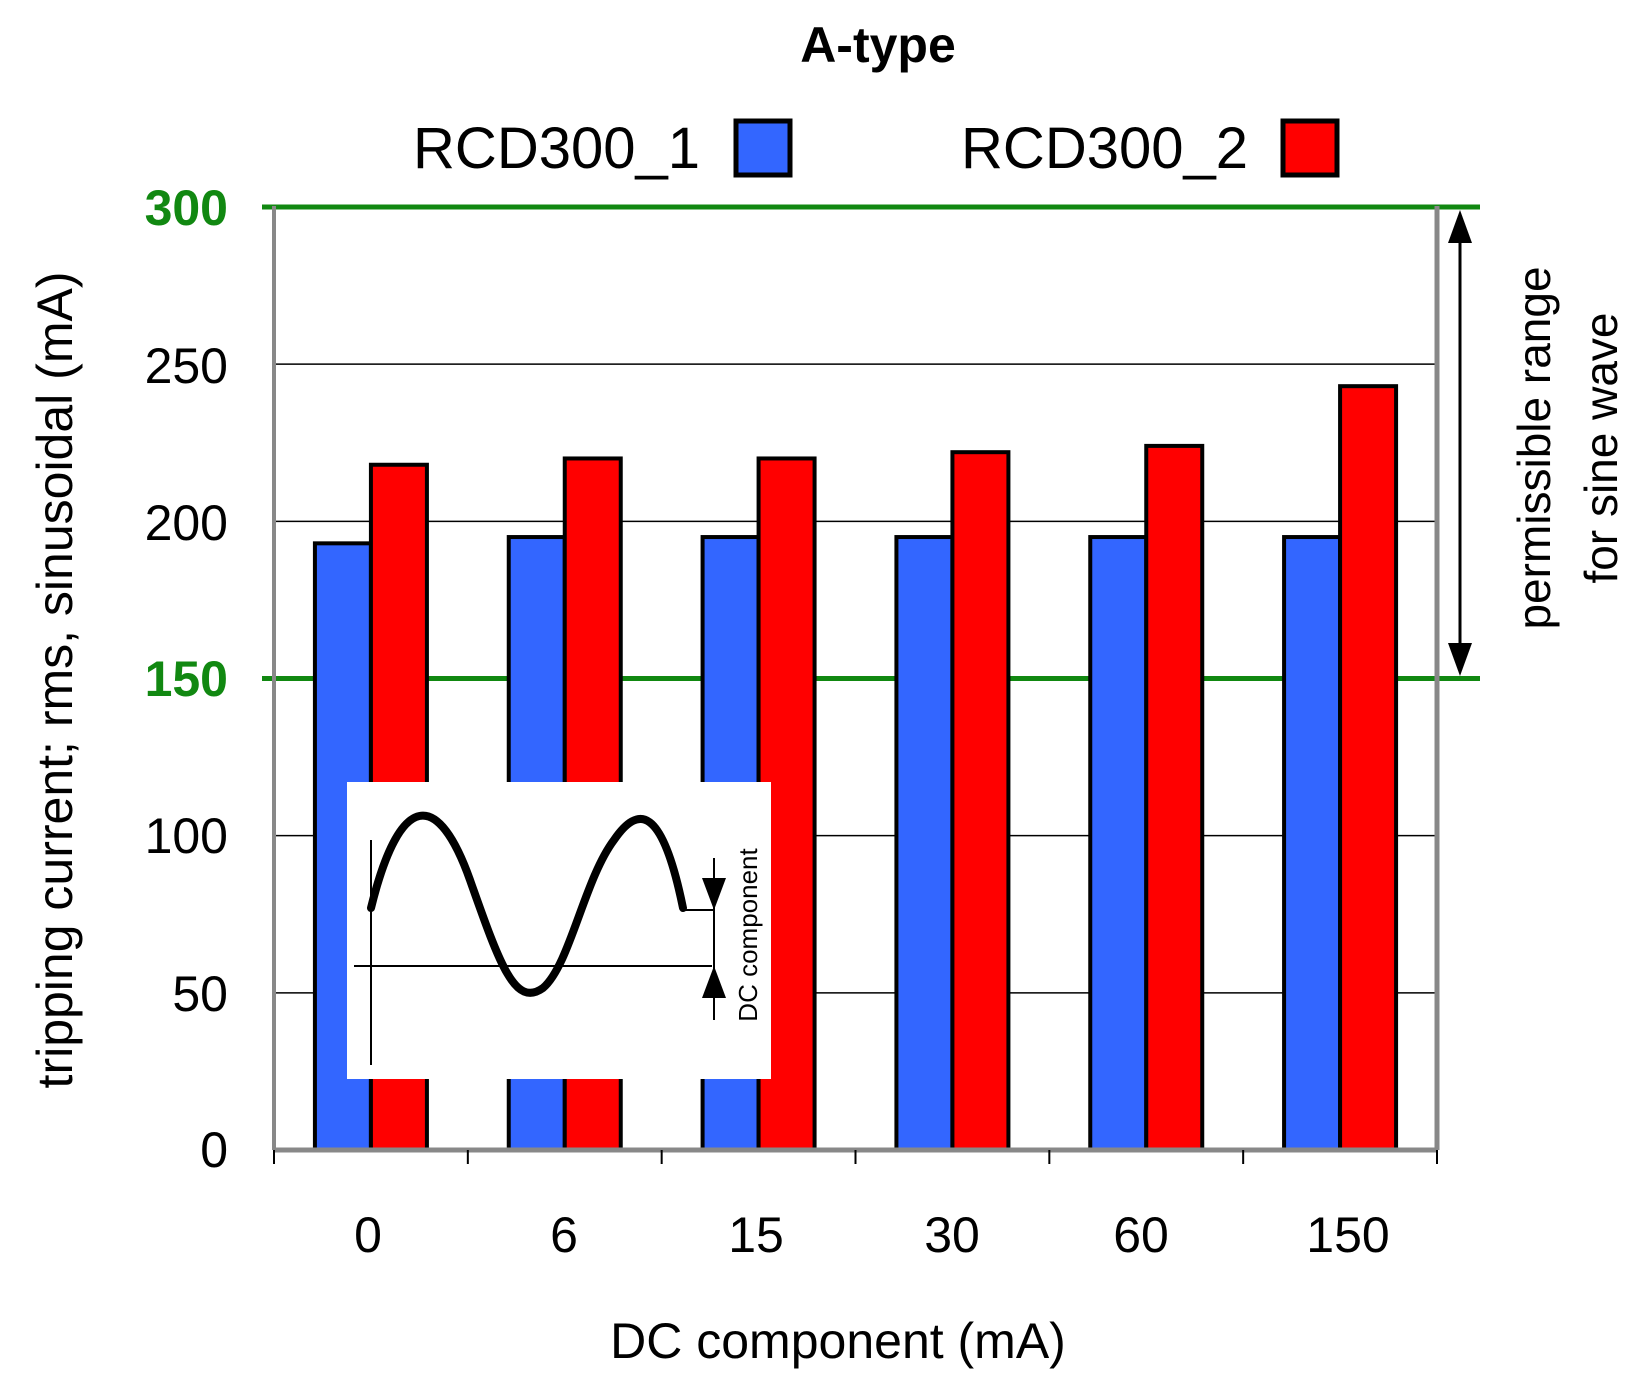 This screenshot has height=1390, width=1641. What do you see at coordinates (368, 1235) in the screenshot?
I see `x-tick-label: 0` at bounding box center [368, 1235].